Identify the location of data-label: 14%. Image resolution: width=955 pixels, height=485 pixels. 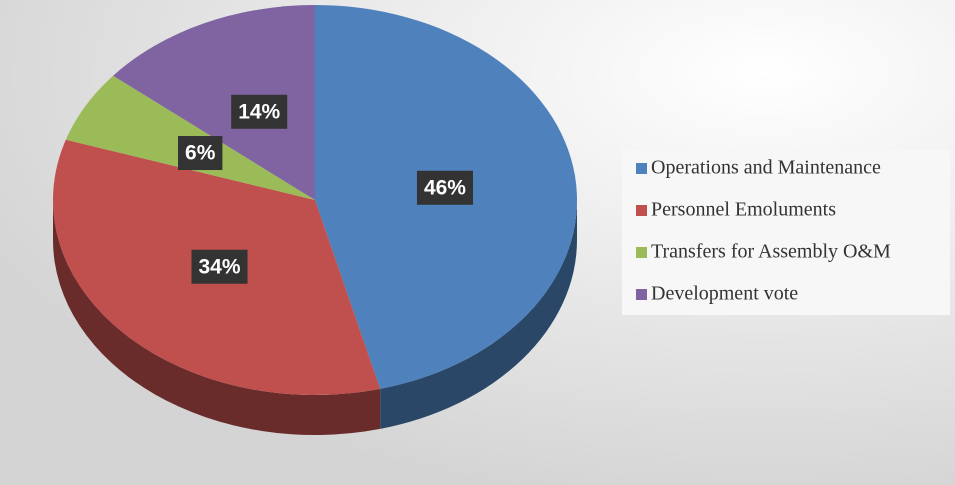
(259, 111).